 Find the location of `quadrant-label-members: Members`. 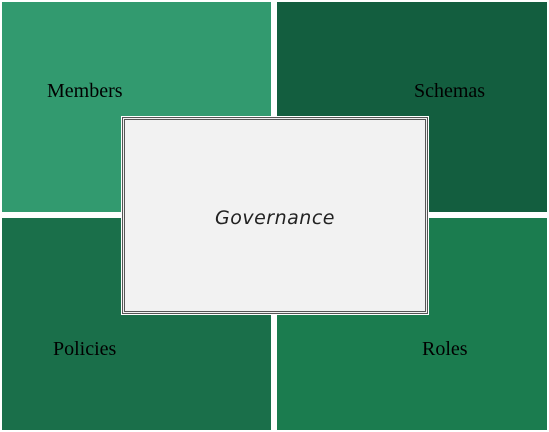

quadrant-label-members: Members is located at coordinates (85, 91).